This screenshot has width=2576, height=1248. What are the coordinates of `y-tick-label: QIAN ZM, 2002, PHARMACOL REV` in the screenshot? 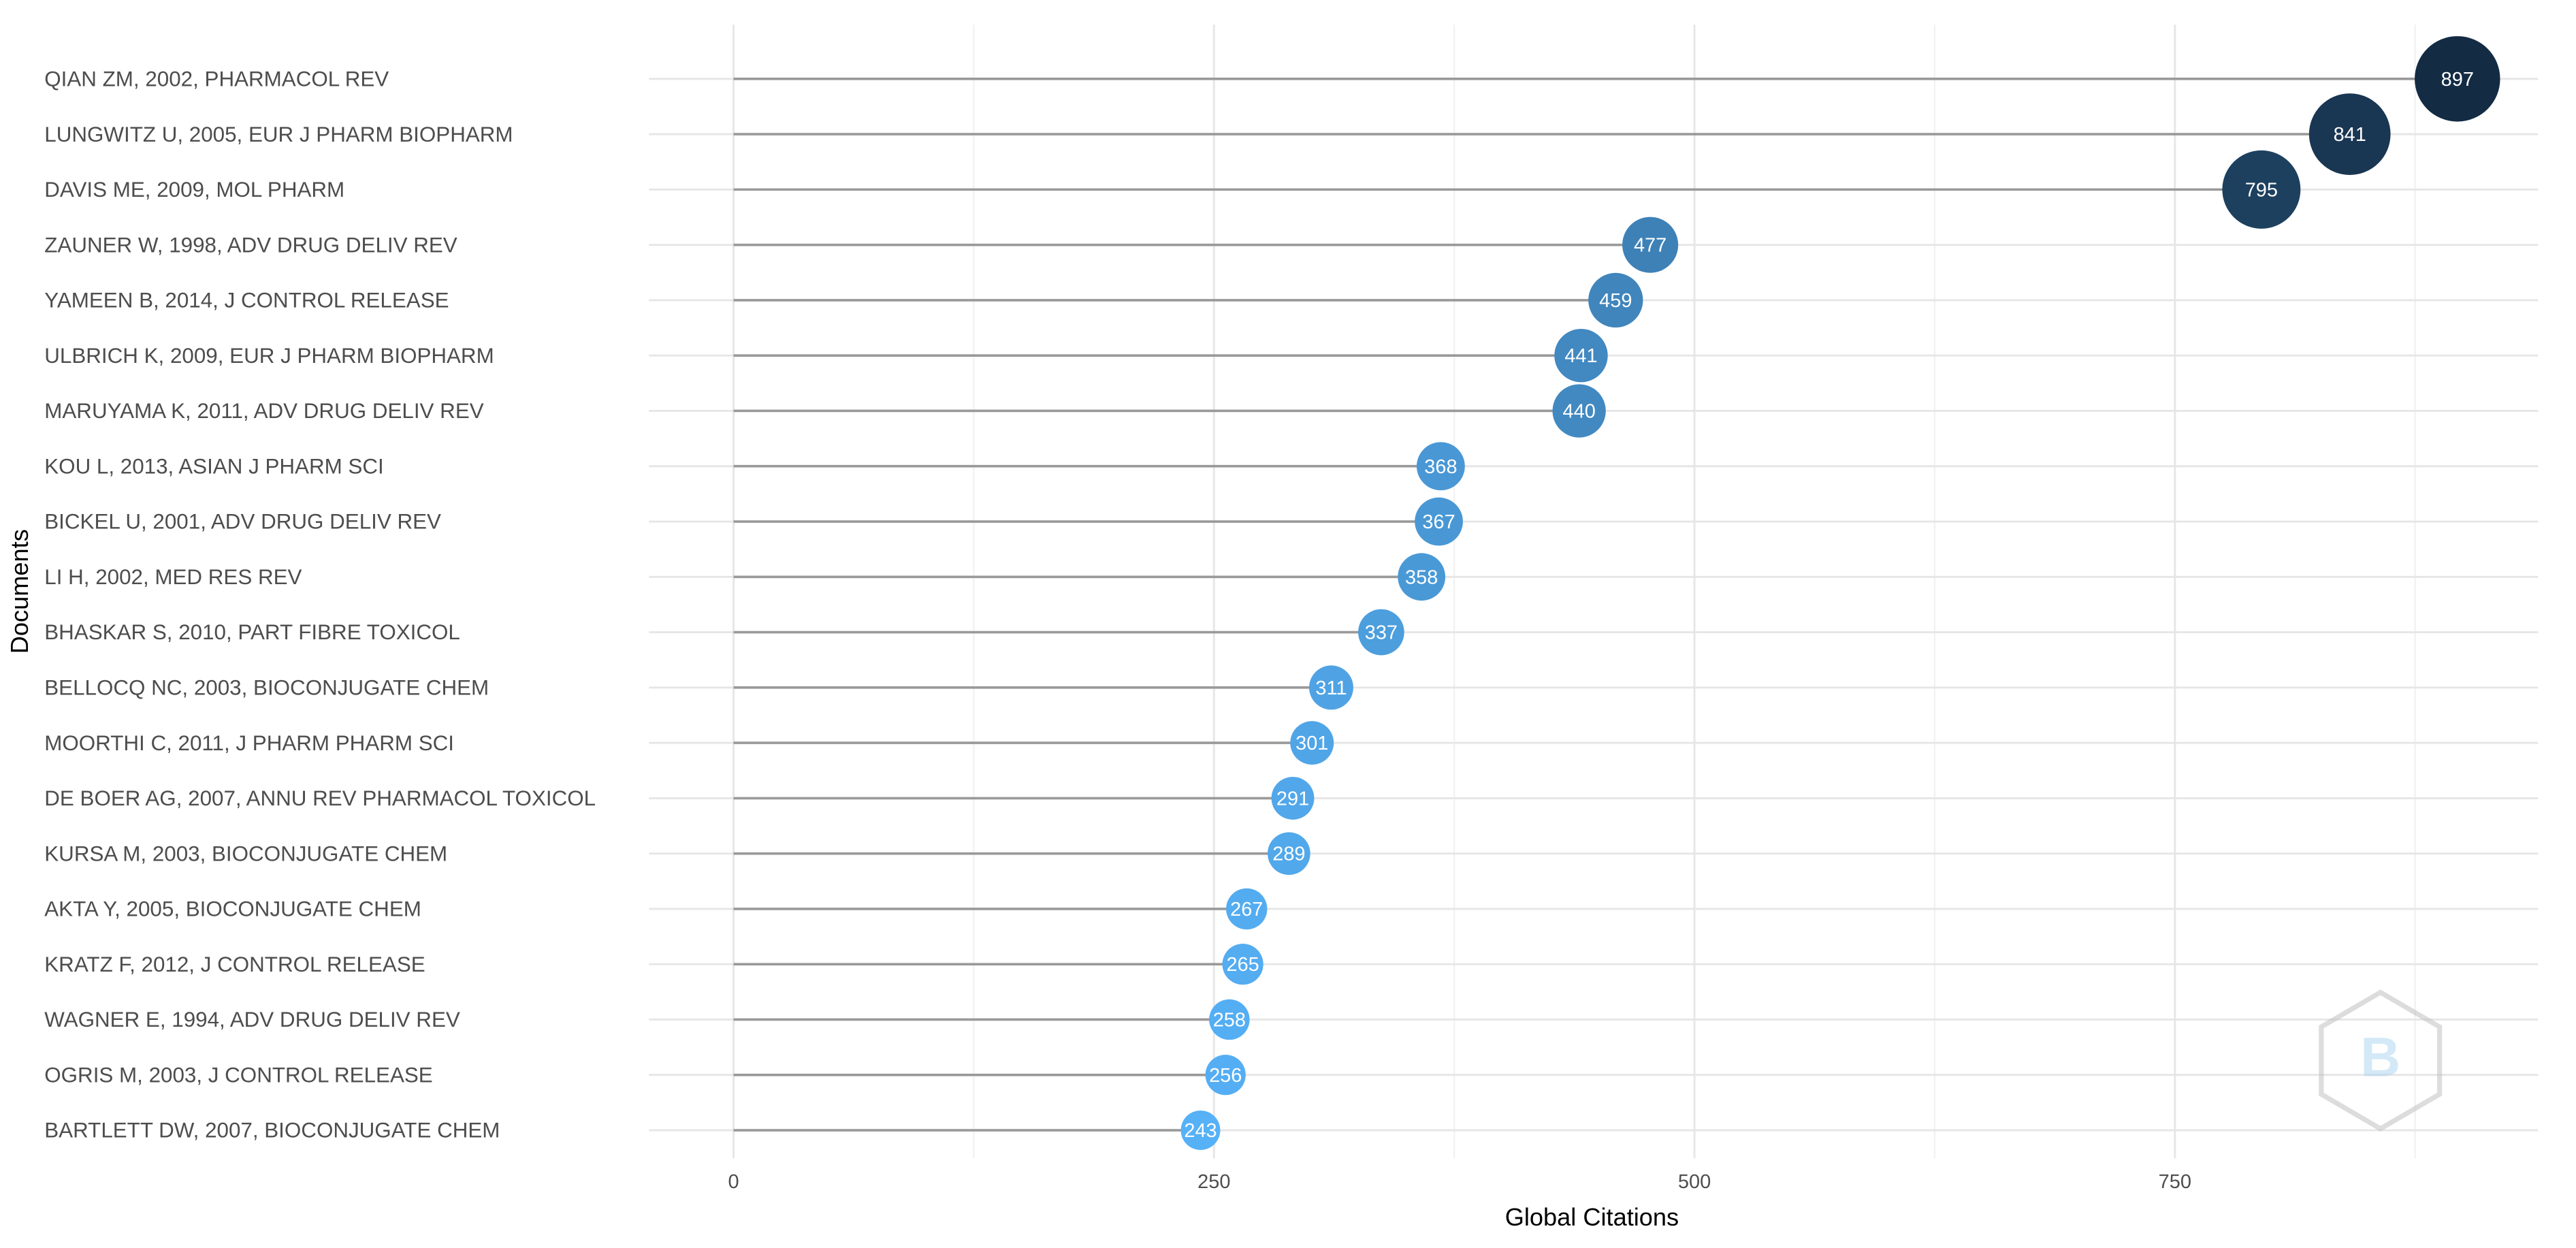 It's located at (216, 79).